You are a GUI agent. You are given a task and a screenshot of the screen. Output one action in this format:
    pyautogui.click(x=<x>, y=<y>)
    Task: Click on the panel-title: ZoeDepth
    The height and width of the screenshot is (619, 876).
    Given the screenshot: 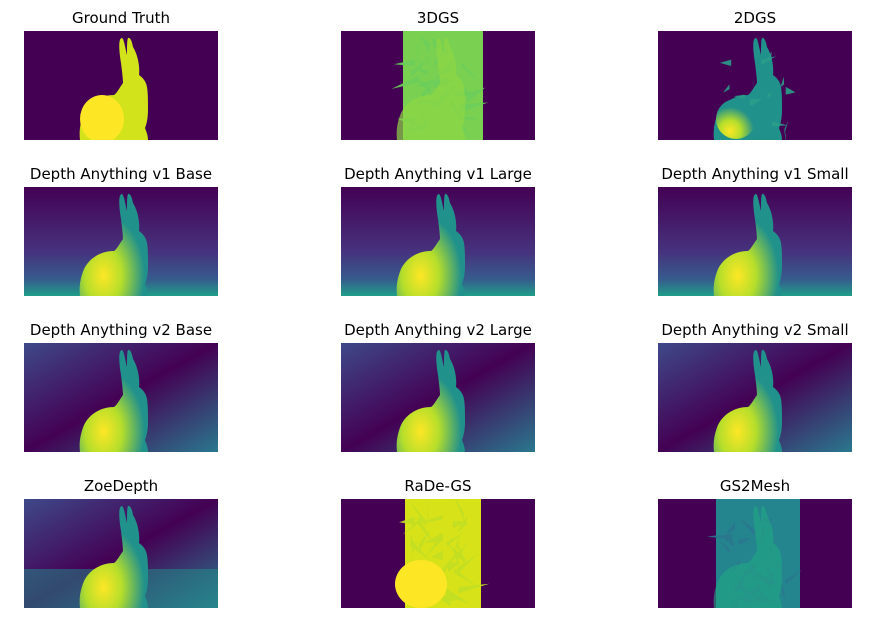 What is the action you would take?
    pyautogui.click(x=121, y=486)
    